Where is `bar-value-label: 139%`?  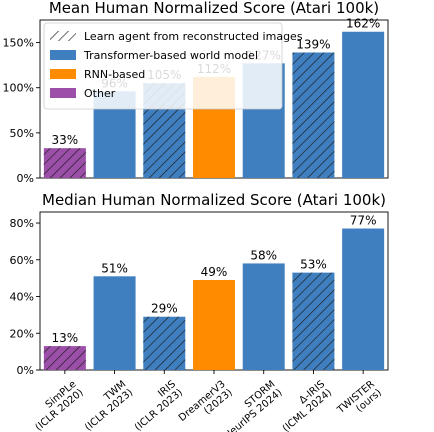
bar-value-label: 139% is located at coordinates (313, 45).